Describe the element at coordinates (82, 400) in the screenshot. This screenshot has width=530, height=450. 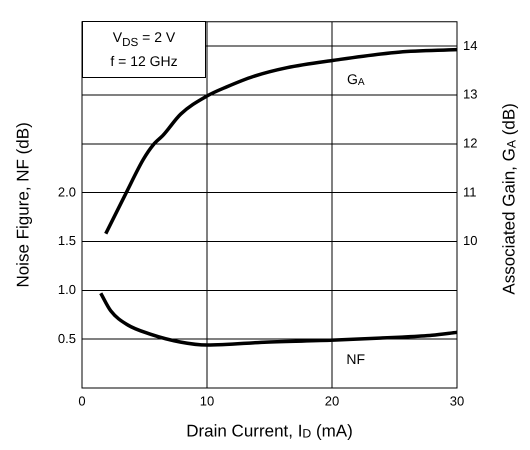
I see `x-tick-label: 0` at that location.